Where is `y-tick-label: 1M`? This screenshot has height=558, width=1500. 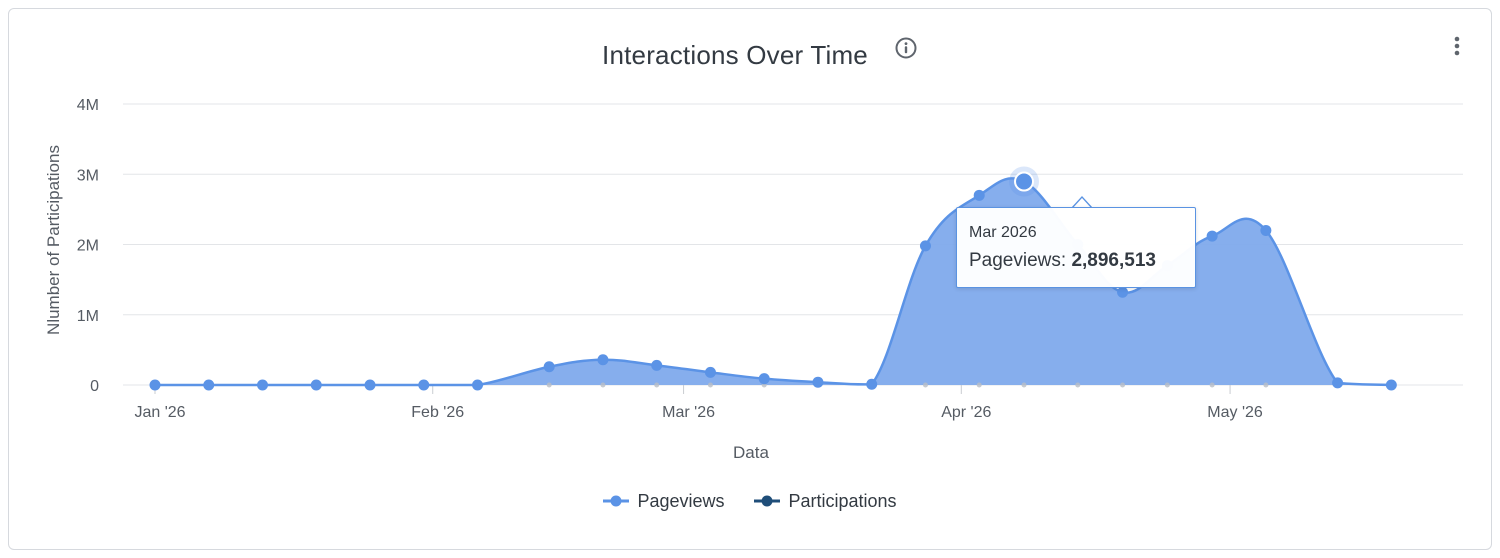 y-tick-label: 1M is located at coordinates (88, 316).